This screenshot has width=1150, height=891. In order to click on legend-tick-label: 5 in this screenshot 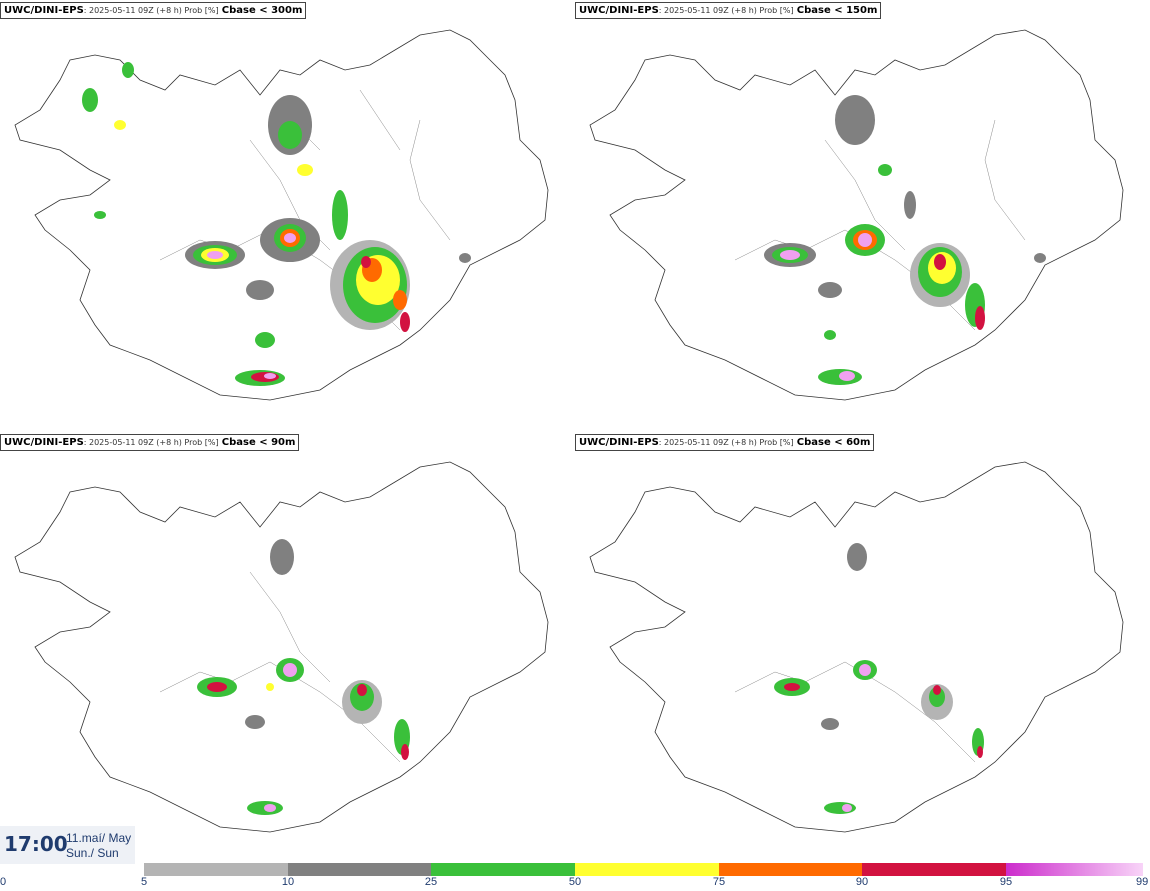, I will do `click(144, 882)`.